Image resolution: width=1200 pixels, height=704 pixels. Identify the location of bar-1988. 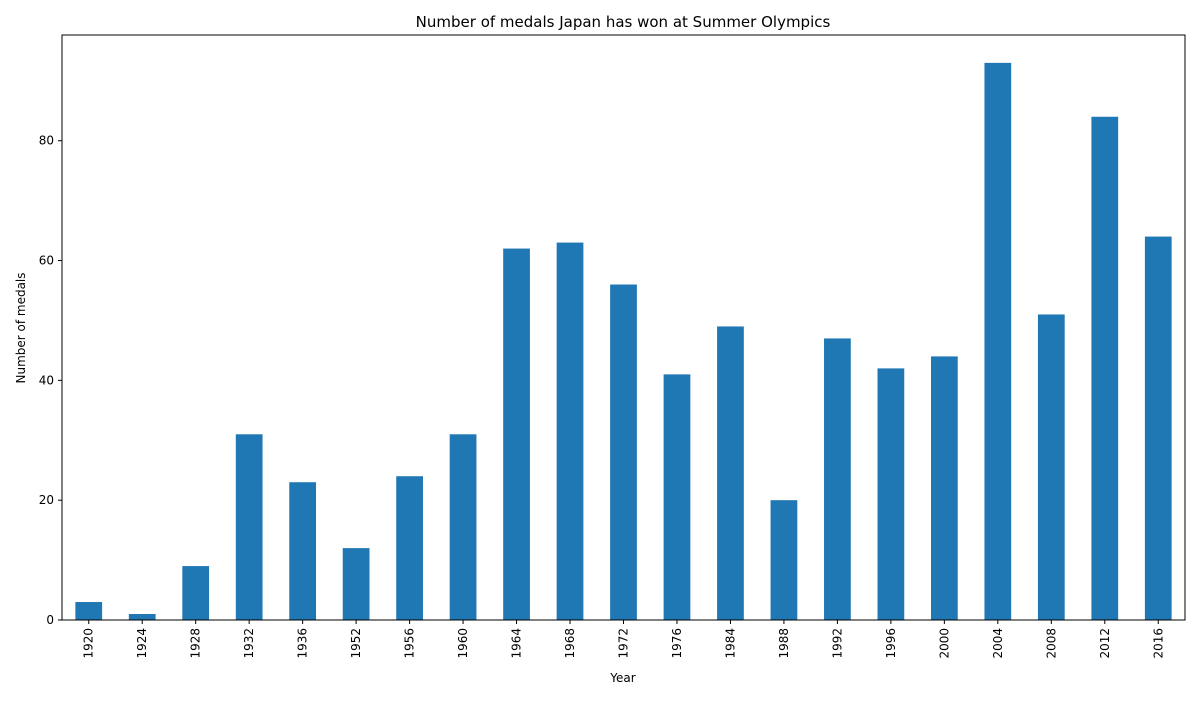
(784, 560).